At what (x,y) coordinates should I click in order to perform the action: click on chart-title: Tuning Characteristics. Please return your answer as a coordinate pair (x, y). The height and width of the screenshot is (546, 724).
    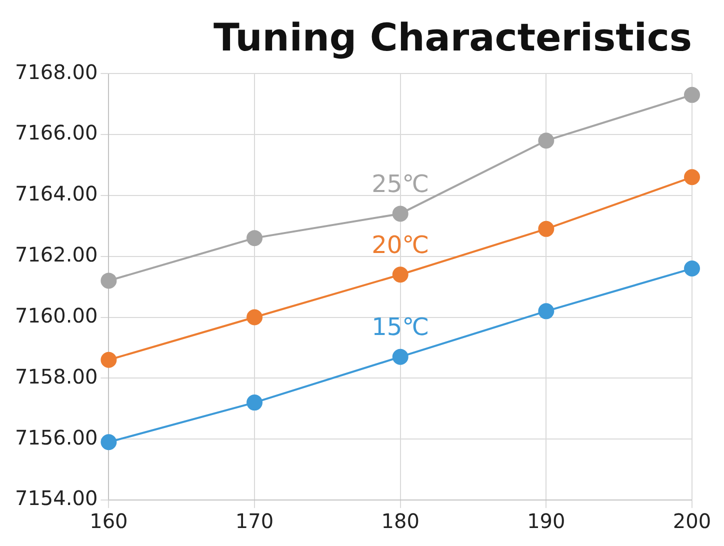
    Looking at the image, I should click on (452, 38).